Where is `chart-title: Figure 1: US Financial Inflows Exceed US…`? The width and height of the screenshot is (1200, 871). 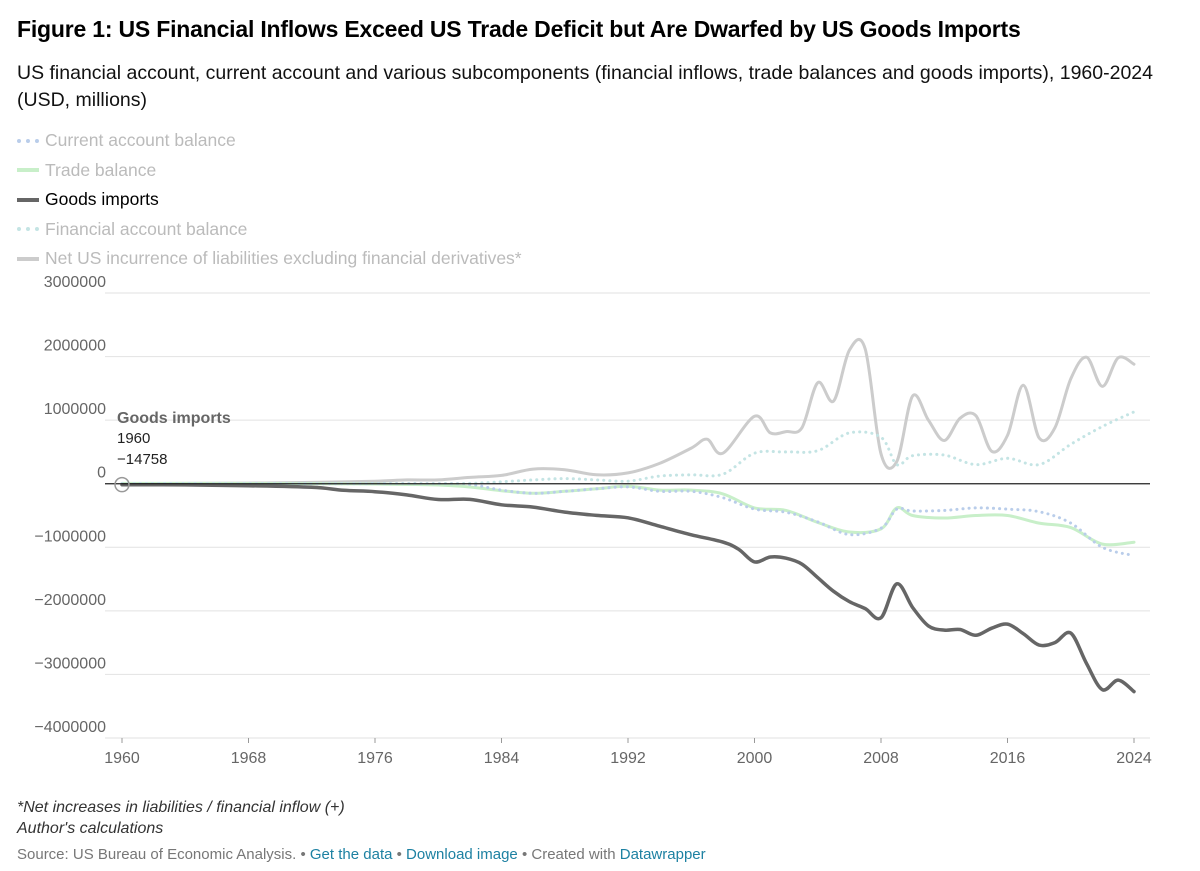 chart-title: Figure 1: US Financial Inflows Exceed US… is located at coordinates (519, 29).